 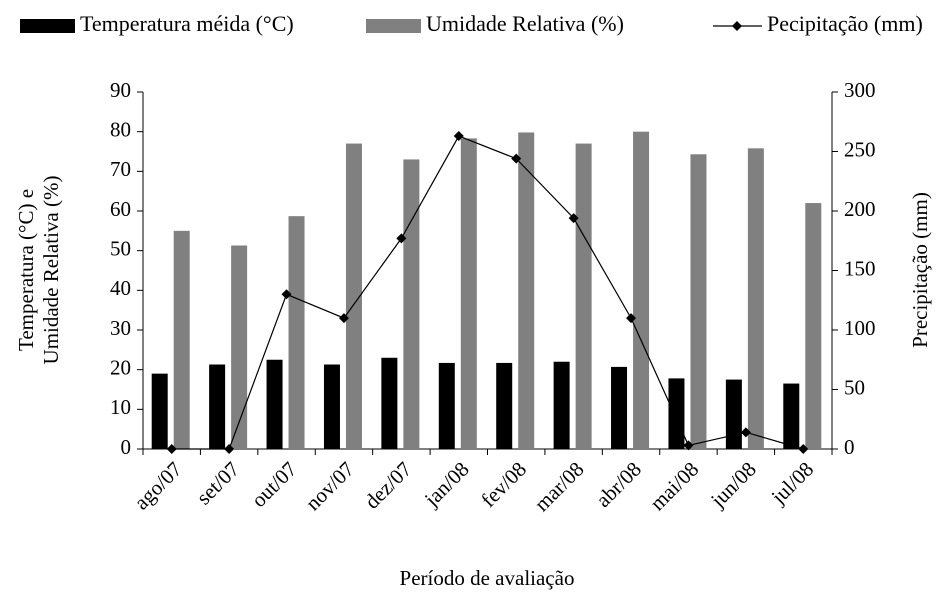 What do you see at coordinates (674, 486) in the screenshot?
I see `x-tick-label: mai/08` at bounding box center [674, 486].